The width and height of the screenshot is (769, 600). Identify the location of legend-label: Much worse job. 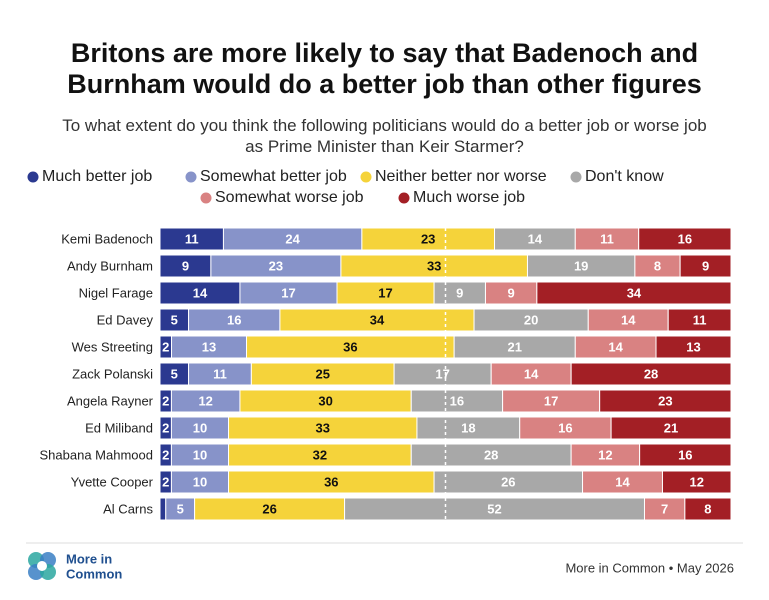
(469, 197).